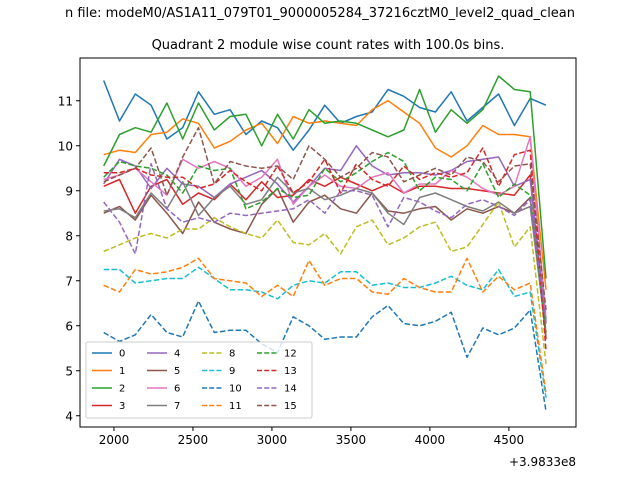 The height and width of the screenshot is (480, 640). Describe the element at coordinates (290, 354) in the screenshot. I see `legend-label-12: 12` at that location.